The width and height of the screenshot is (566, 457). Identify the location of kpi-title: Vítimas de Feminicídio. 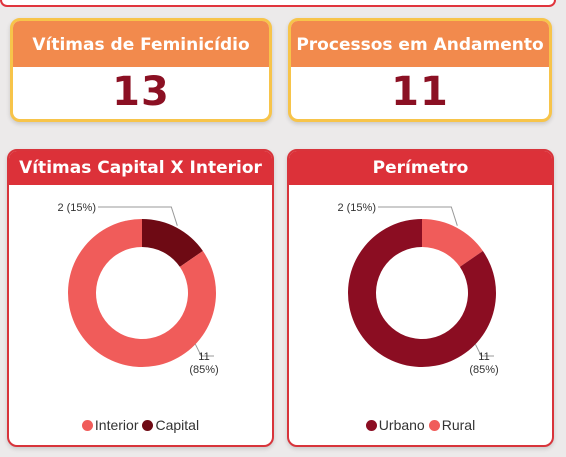
(141, 44).